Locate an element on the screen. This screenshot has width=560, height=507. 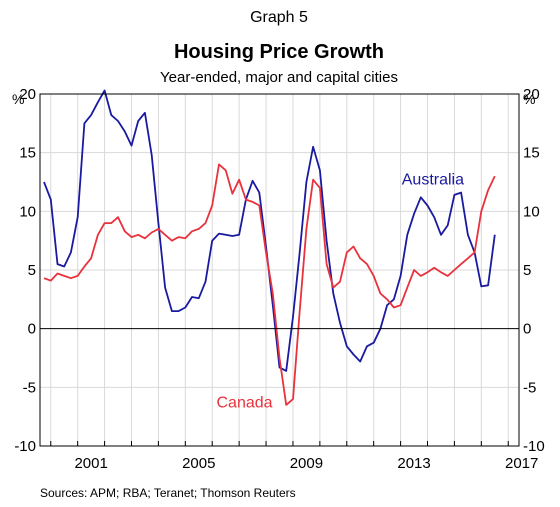
y-tick-label-right: -10 is located at coordinates (534, 446).